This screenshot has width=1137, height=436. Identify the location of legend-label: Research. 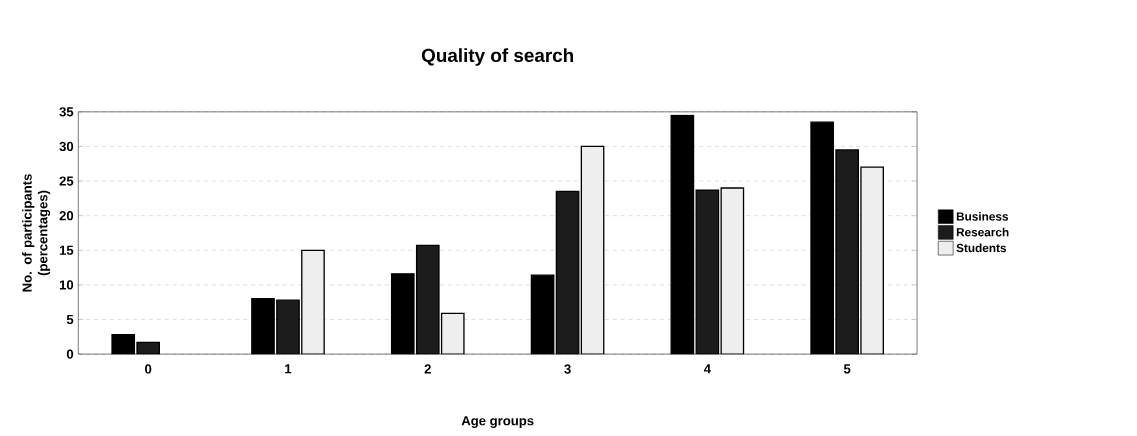
(982, 232).